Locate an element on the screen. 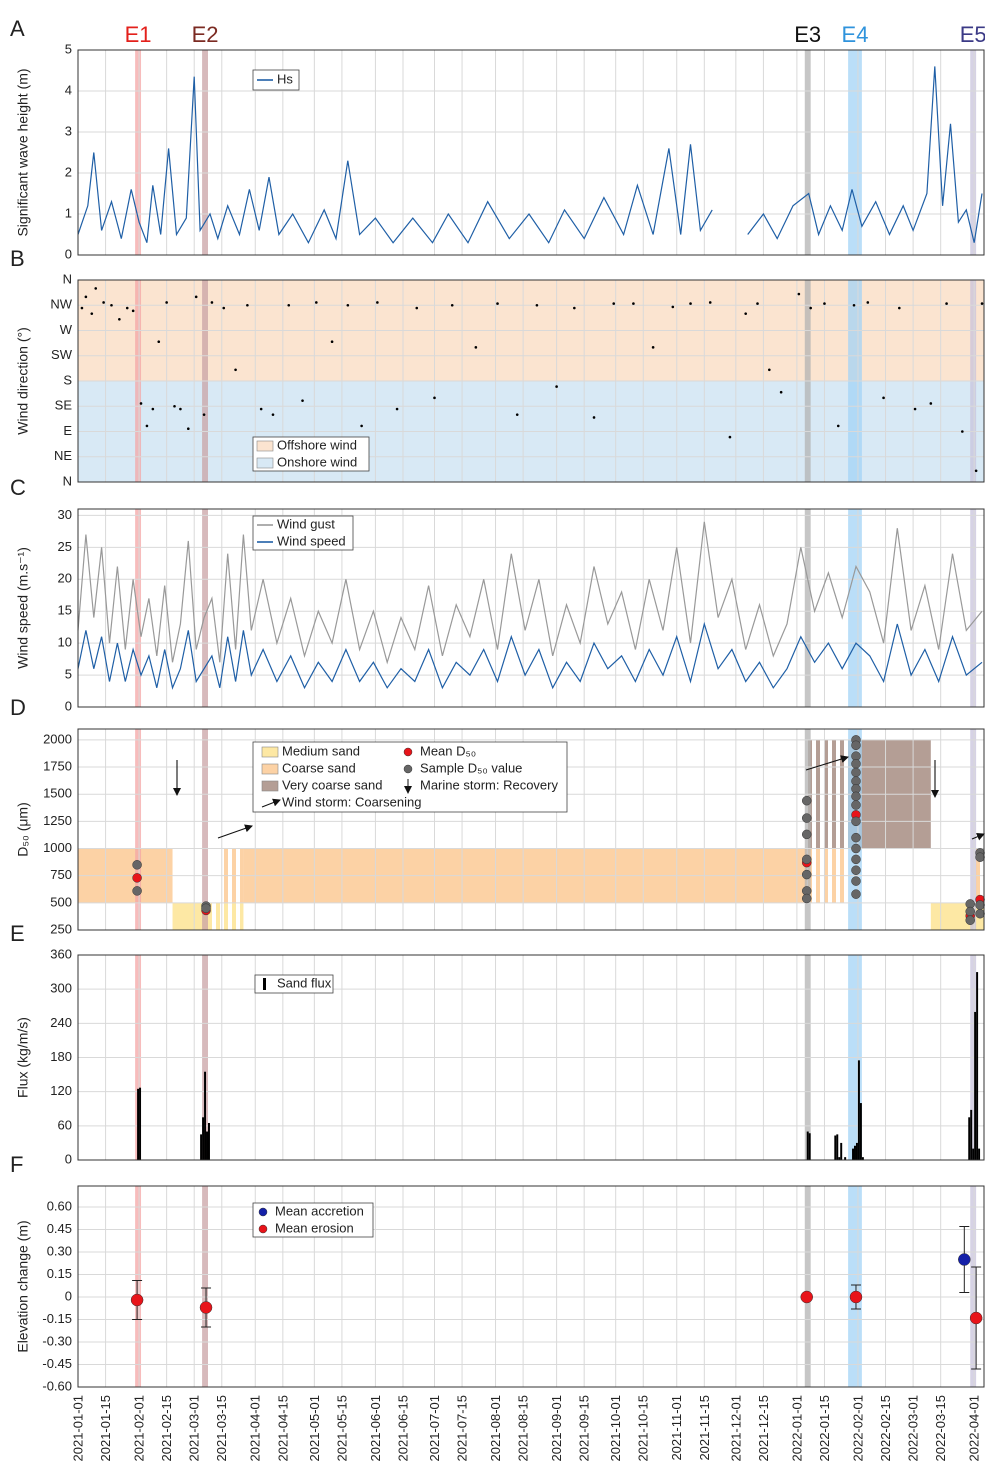 This screenshot has width=985, height=1482. y-tick-label: 5 is located at coordinates (68, 674).